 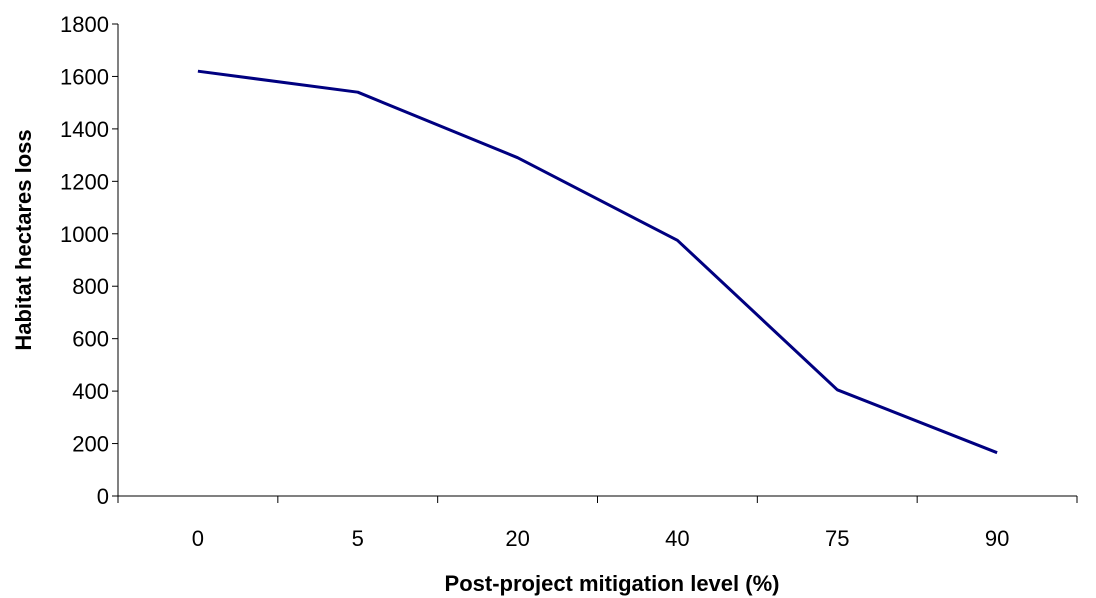 I want to click on y-tick-label: 1400, so click(x=84, y=129).